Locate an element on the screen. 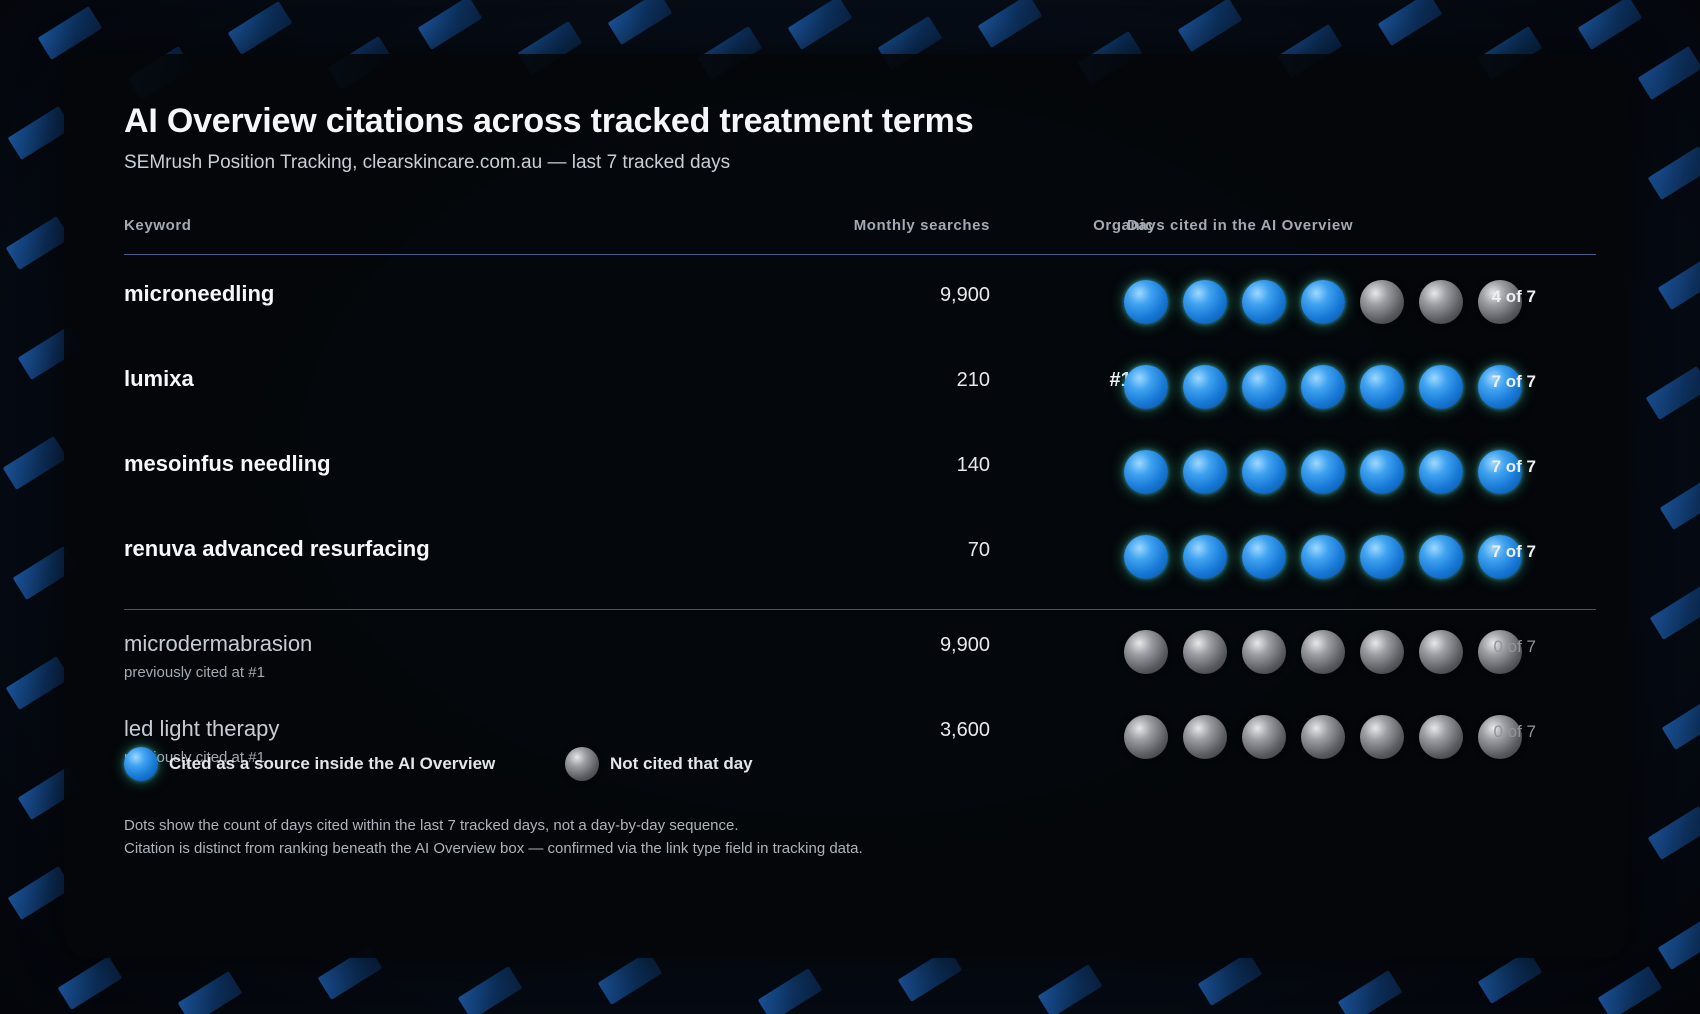 This screenshot has width=1700, height=1014. row-keyword: microdermabrasion is located at coordinates (218, 643).